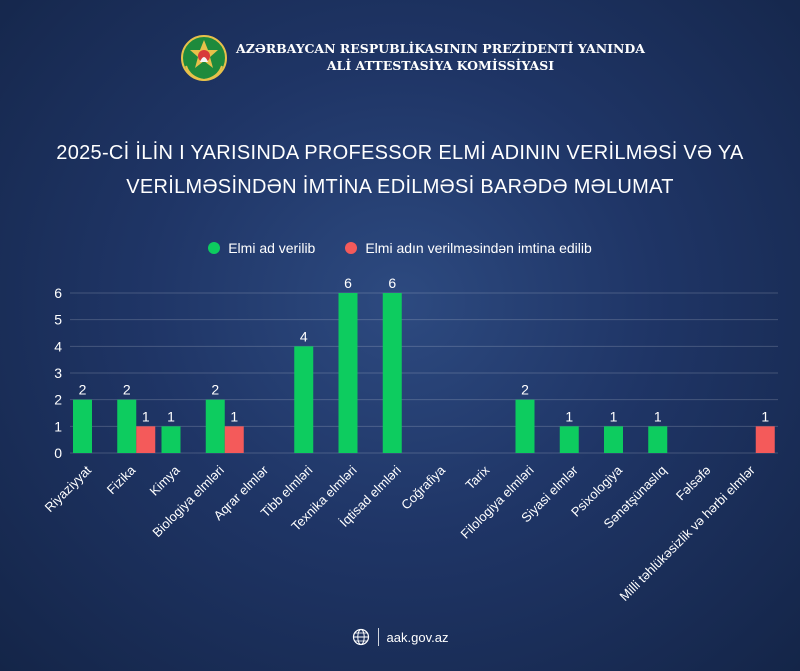 The height and width of the screenshot is (671, 800). What do you see at coordinates (360, 637) in the screenshot?
I see `globe-icon` at bounding box center [360, 637].